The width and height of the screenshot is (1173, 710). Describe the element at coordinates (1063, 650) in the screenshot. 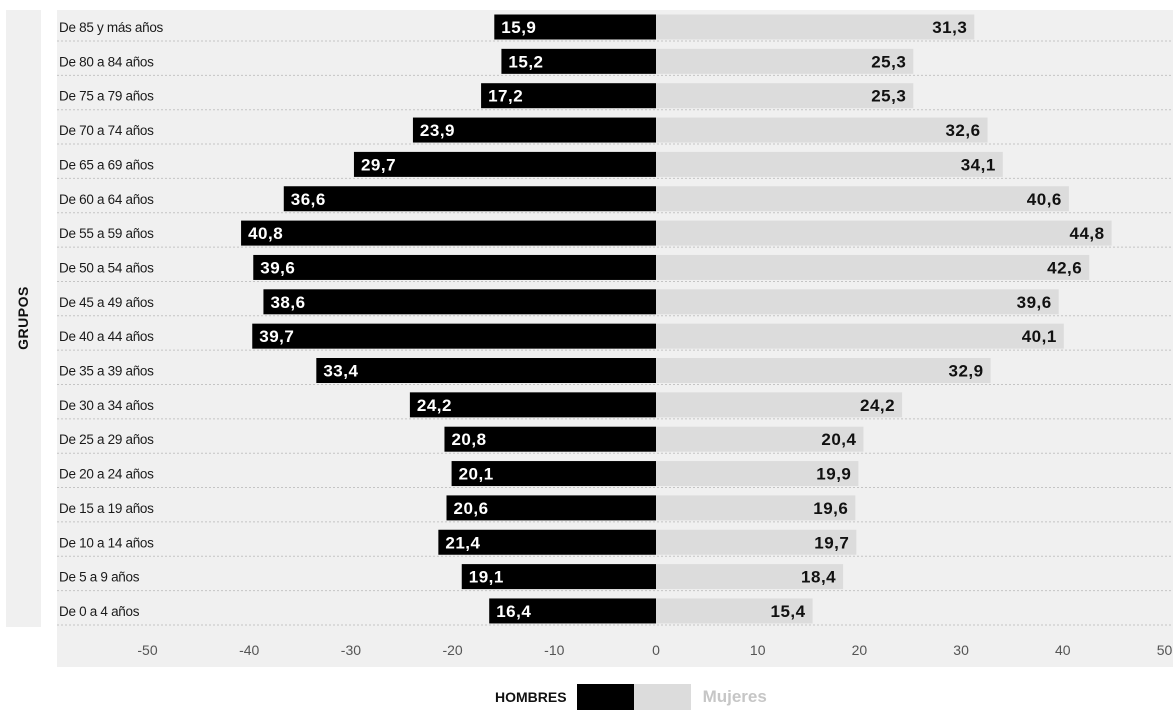

I see `x-tick-label: 40` at that location.